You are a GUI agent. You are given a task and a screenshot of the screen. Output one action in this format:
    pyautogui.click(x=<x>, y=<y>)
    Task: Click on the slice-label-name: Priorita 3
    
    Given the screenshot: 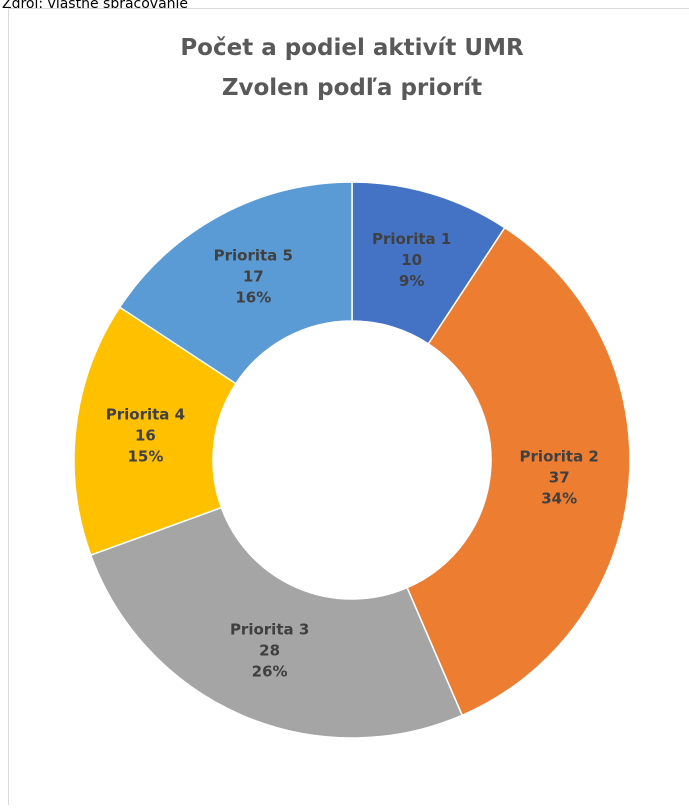 What is the action you would take?
    pyautogui.click(x=269, y=629)
    